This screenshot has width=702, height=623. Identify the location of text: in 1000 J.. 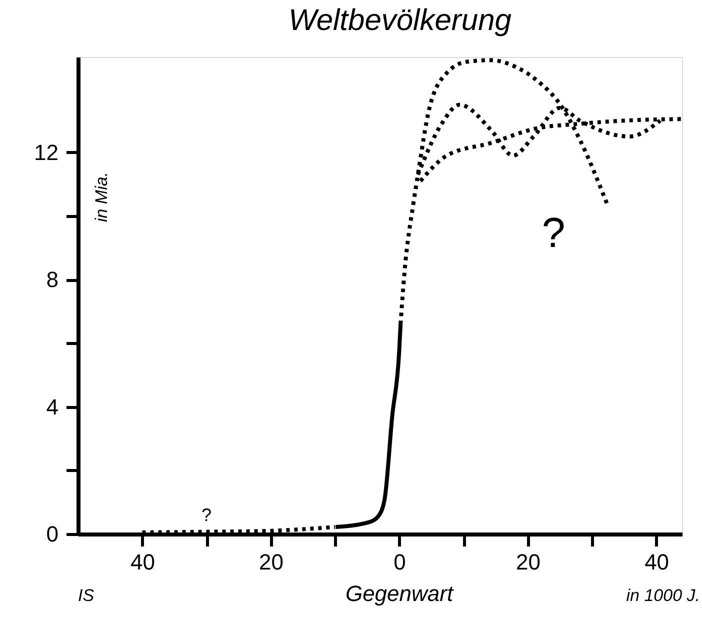
(663, 595).